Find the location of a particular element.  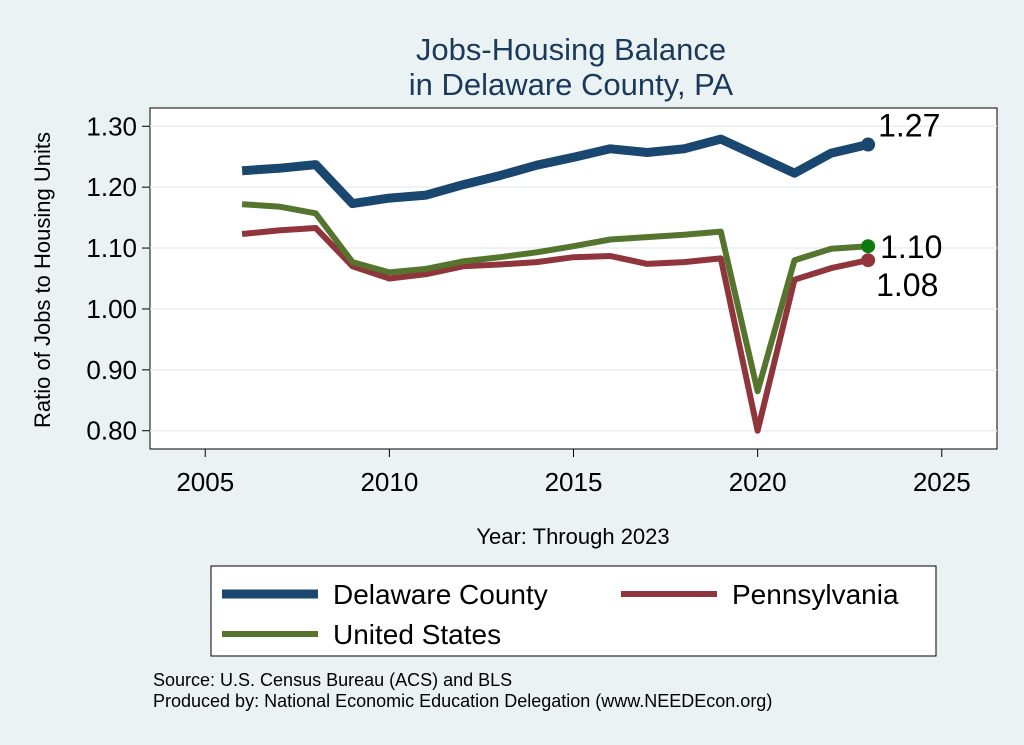

y-tick-label: 1.30 is located at coordinates (111, 126).